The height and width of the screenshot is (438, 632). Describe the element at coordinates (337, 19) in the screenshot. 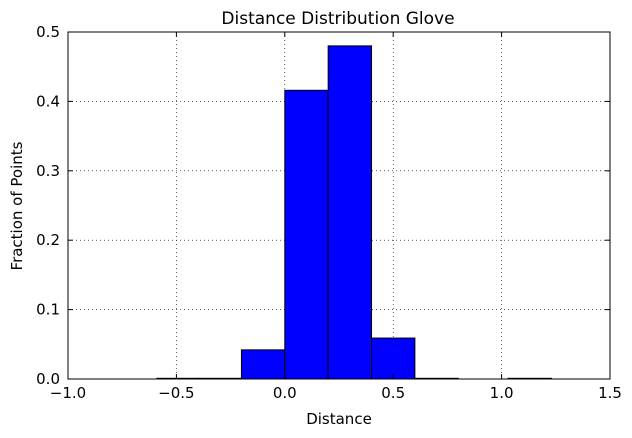

I see `chart-title: Distance Distribution Glove` at that location.